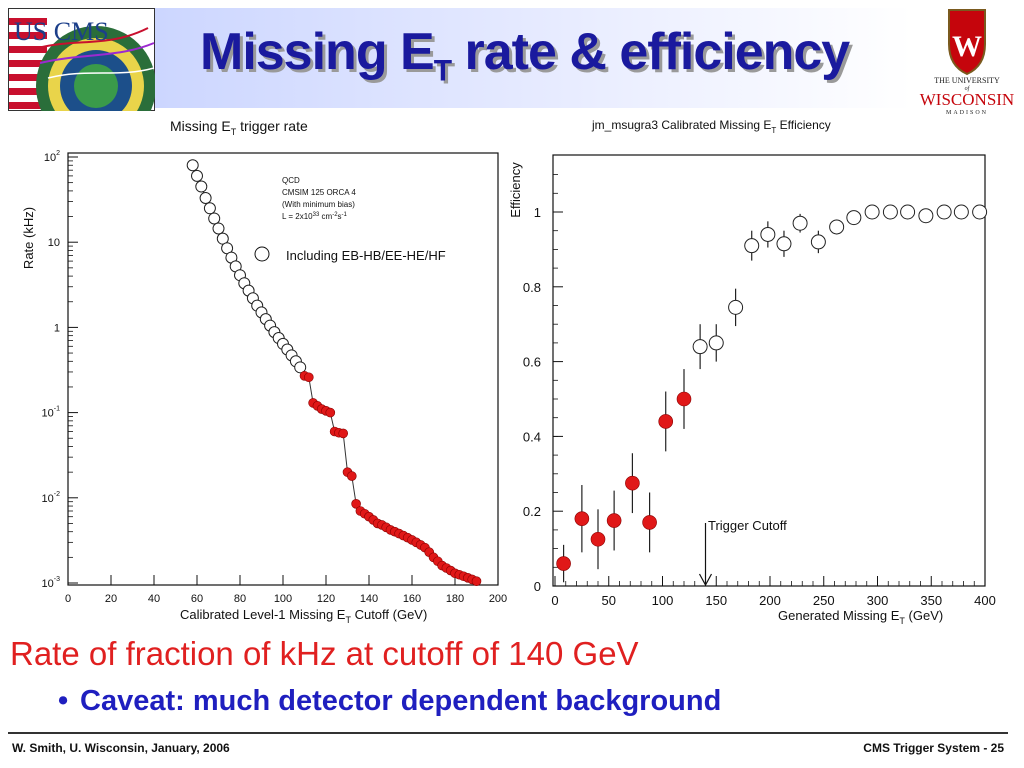  I want to click on footer-author: W. Smith, U. Wisconsin, January, 2006, so click(121, 748).